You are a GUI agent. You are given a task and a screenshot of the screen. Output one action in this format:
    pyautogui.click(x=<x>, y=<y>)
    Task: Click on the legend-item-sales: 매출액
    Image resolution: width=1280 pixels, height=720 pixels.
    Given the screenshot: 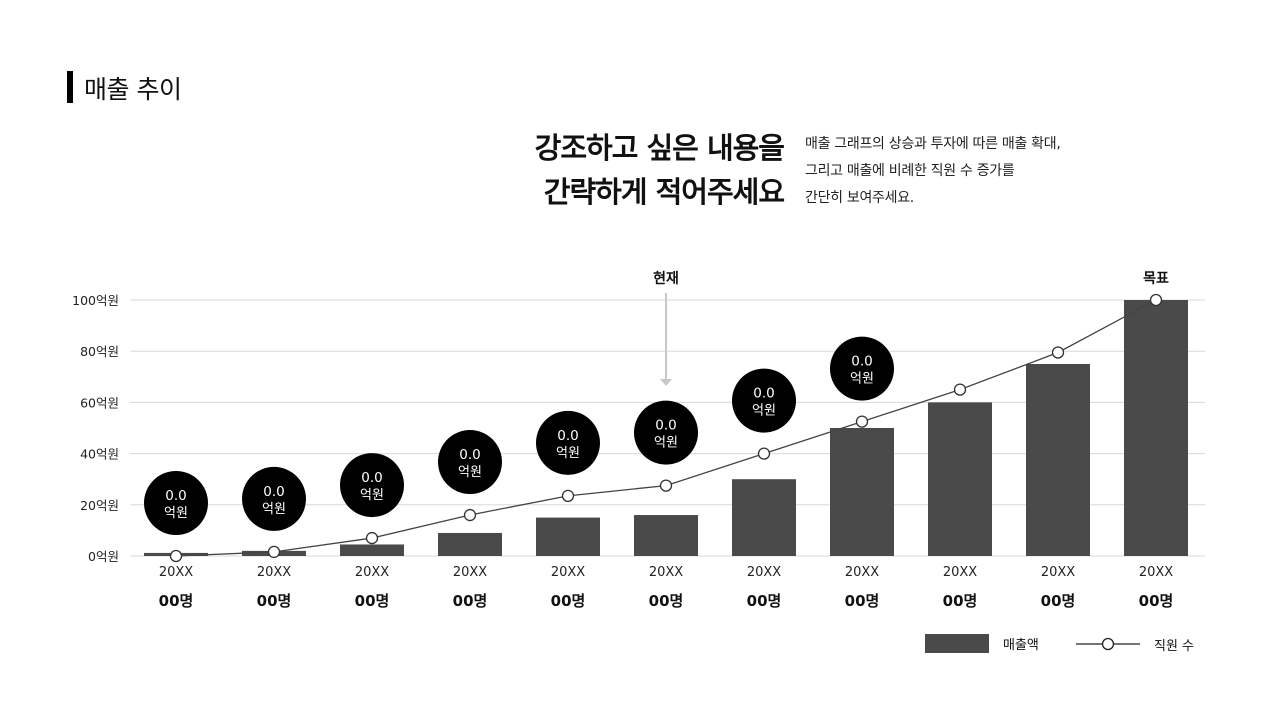 What is the action you would take?
    pyautogui.click(x=982, y=643)
    